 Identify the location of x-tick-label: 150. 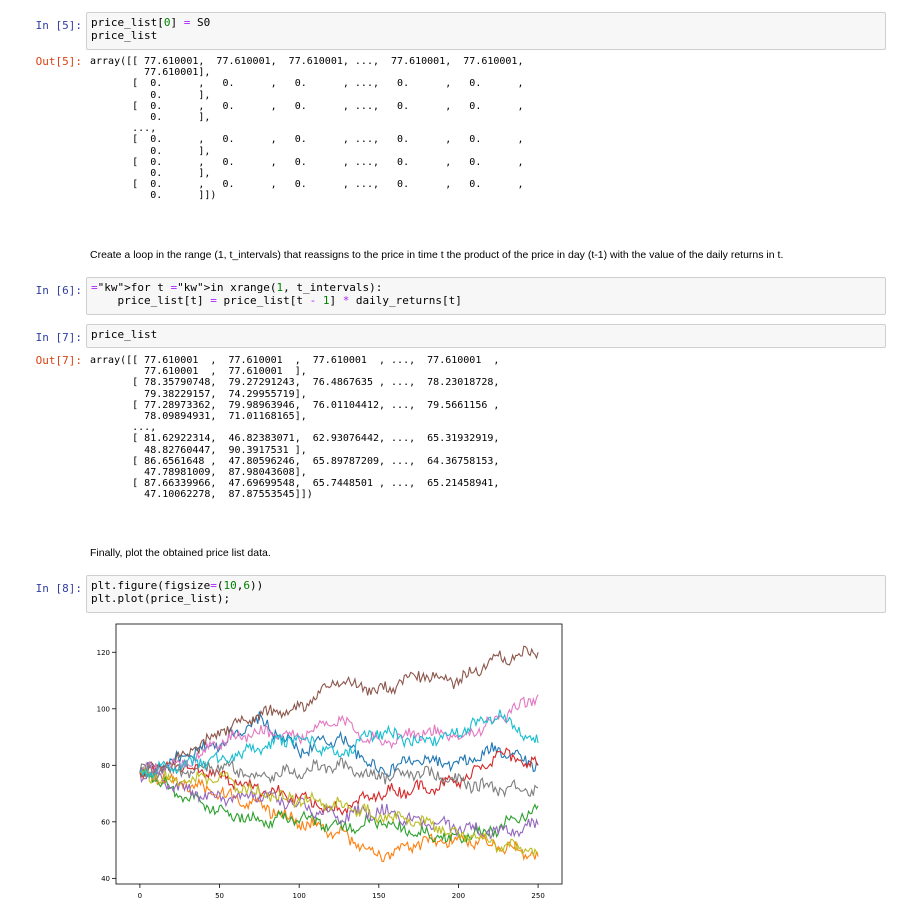
(378, 896).